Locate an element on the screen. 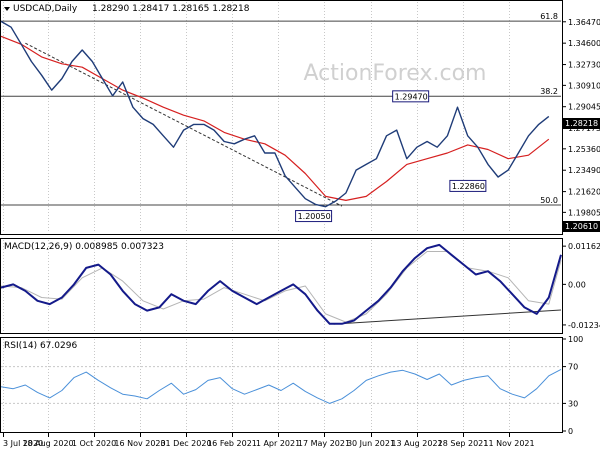 This screenshot has height=450, width=600. macd-trendline-group is located at coordinates (447, 317).